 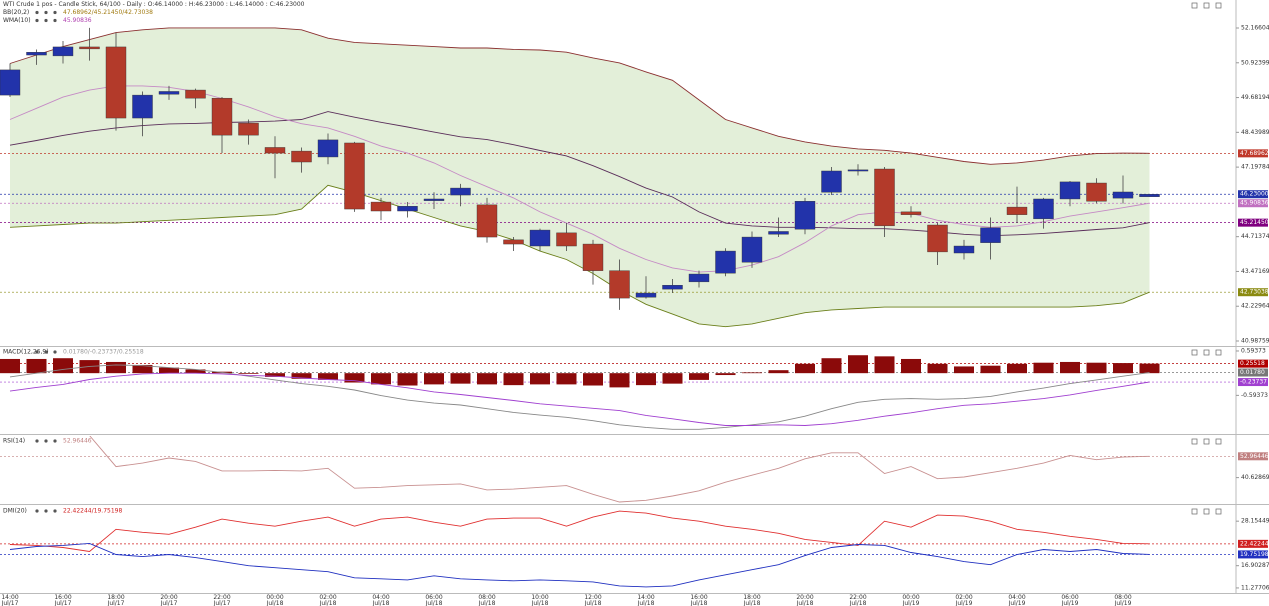 What do you see at coordinates (1255, 587) in the screenshot?
I see `y-tick-label: 11.27706` at bounding box center [1255, 587].